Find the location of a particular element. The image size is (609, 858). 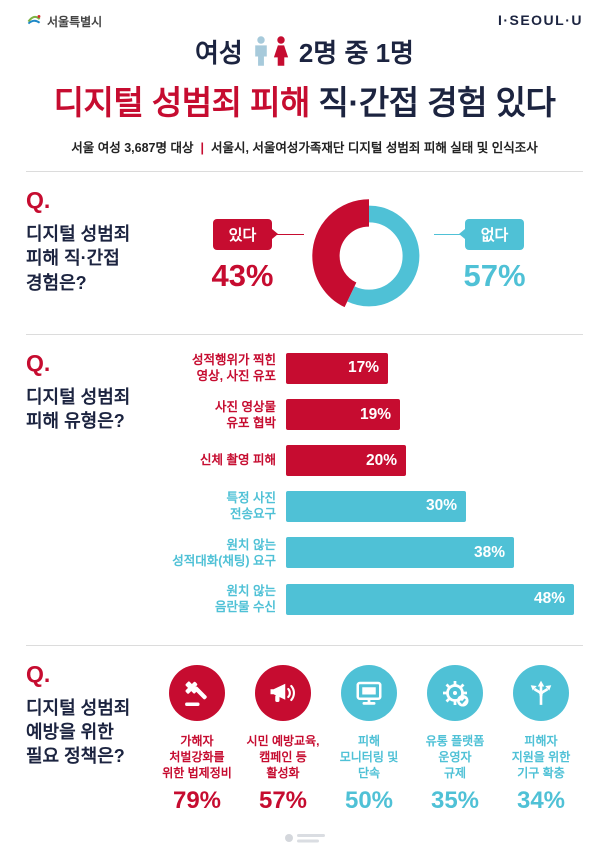

headline-lead: 여성 2명 중 1명 is located at coordinates (304, 51).